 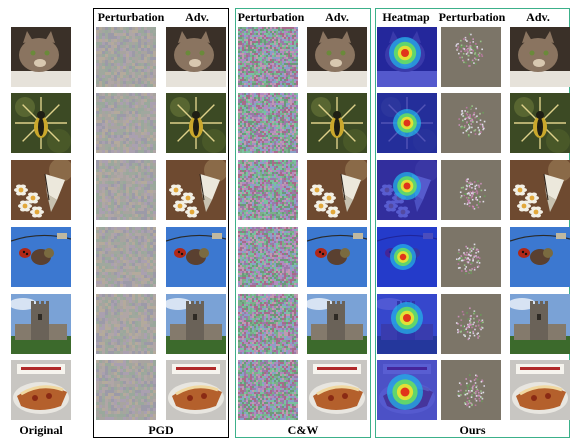 I want to click on cw-label: C&W, so click(x=303, y=430).